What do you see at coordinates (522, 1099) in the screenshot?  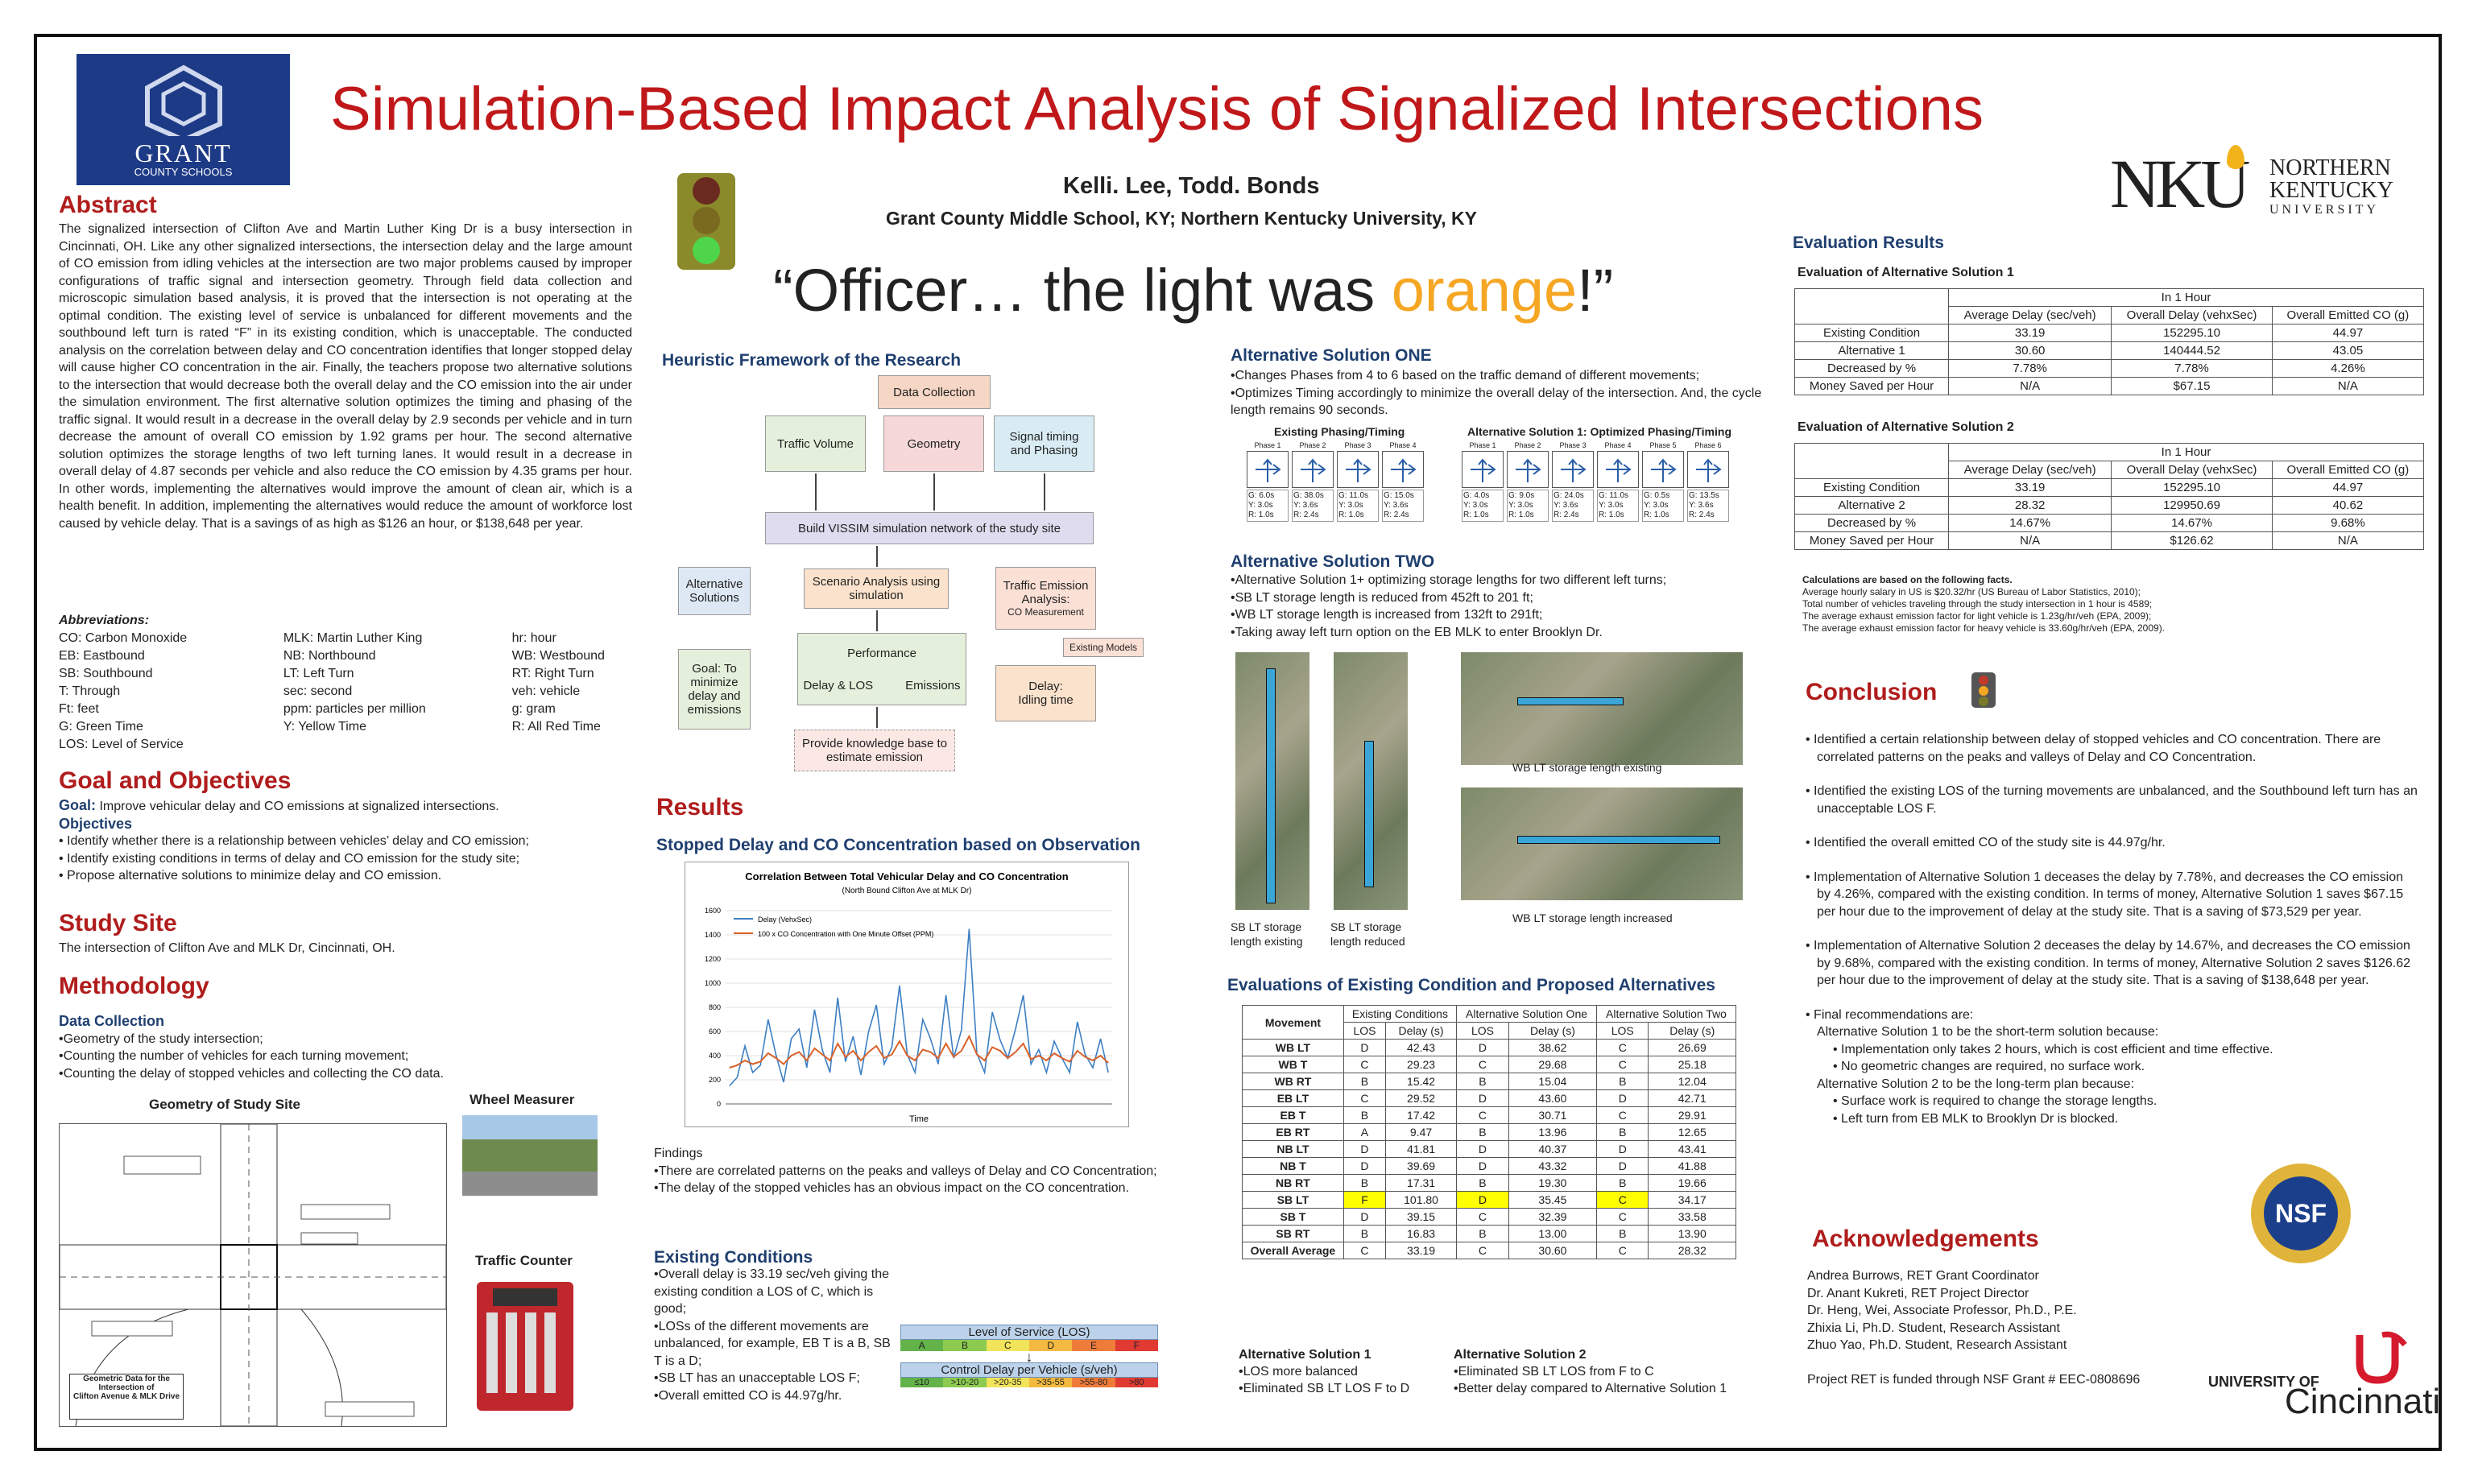 I see `wheel-caption: Wheel Measurer` at bounding box center [522, 1099].